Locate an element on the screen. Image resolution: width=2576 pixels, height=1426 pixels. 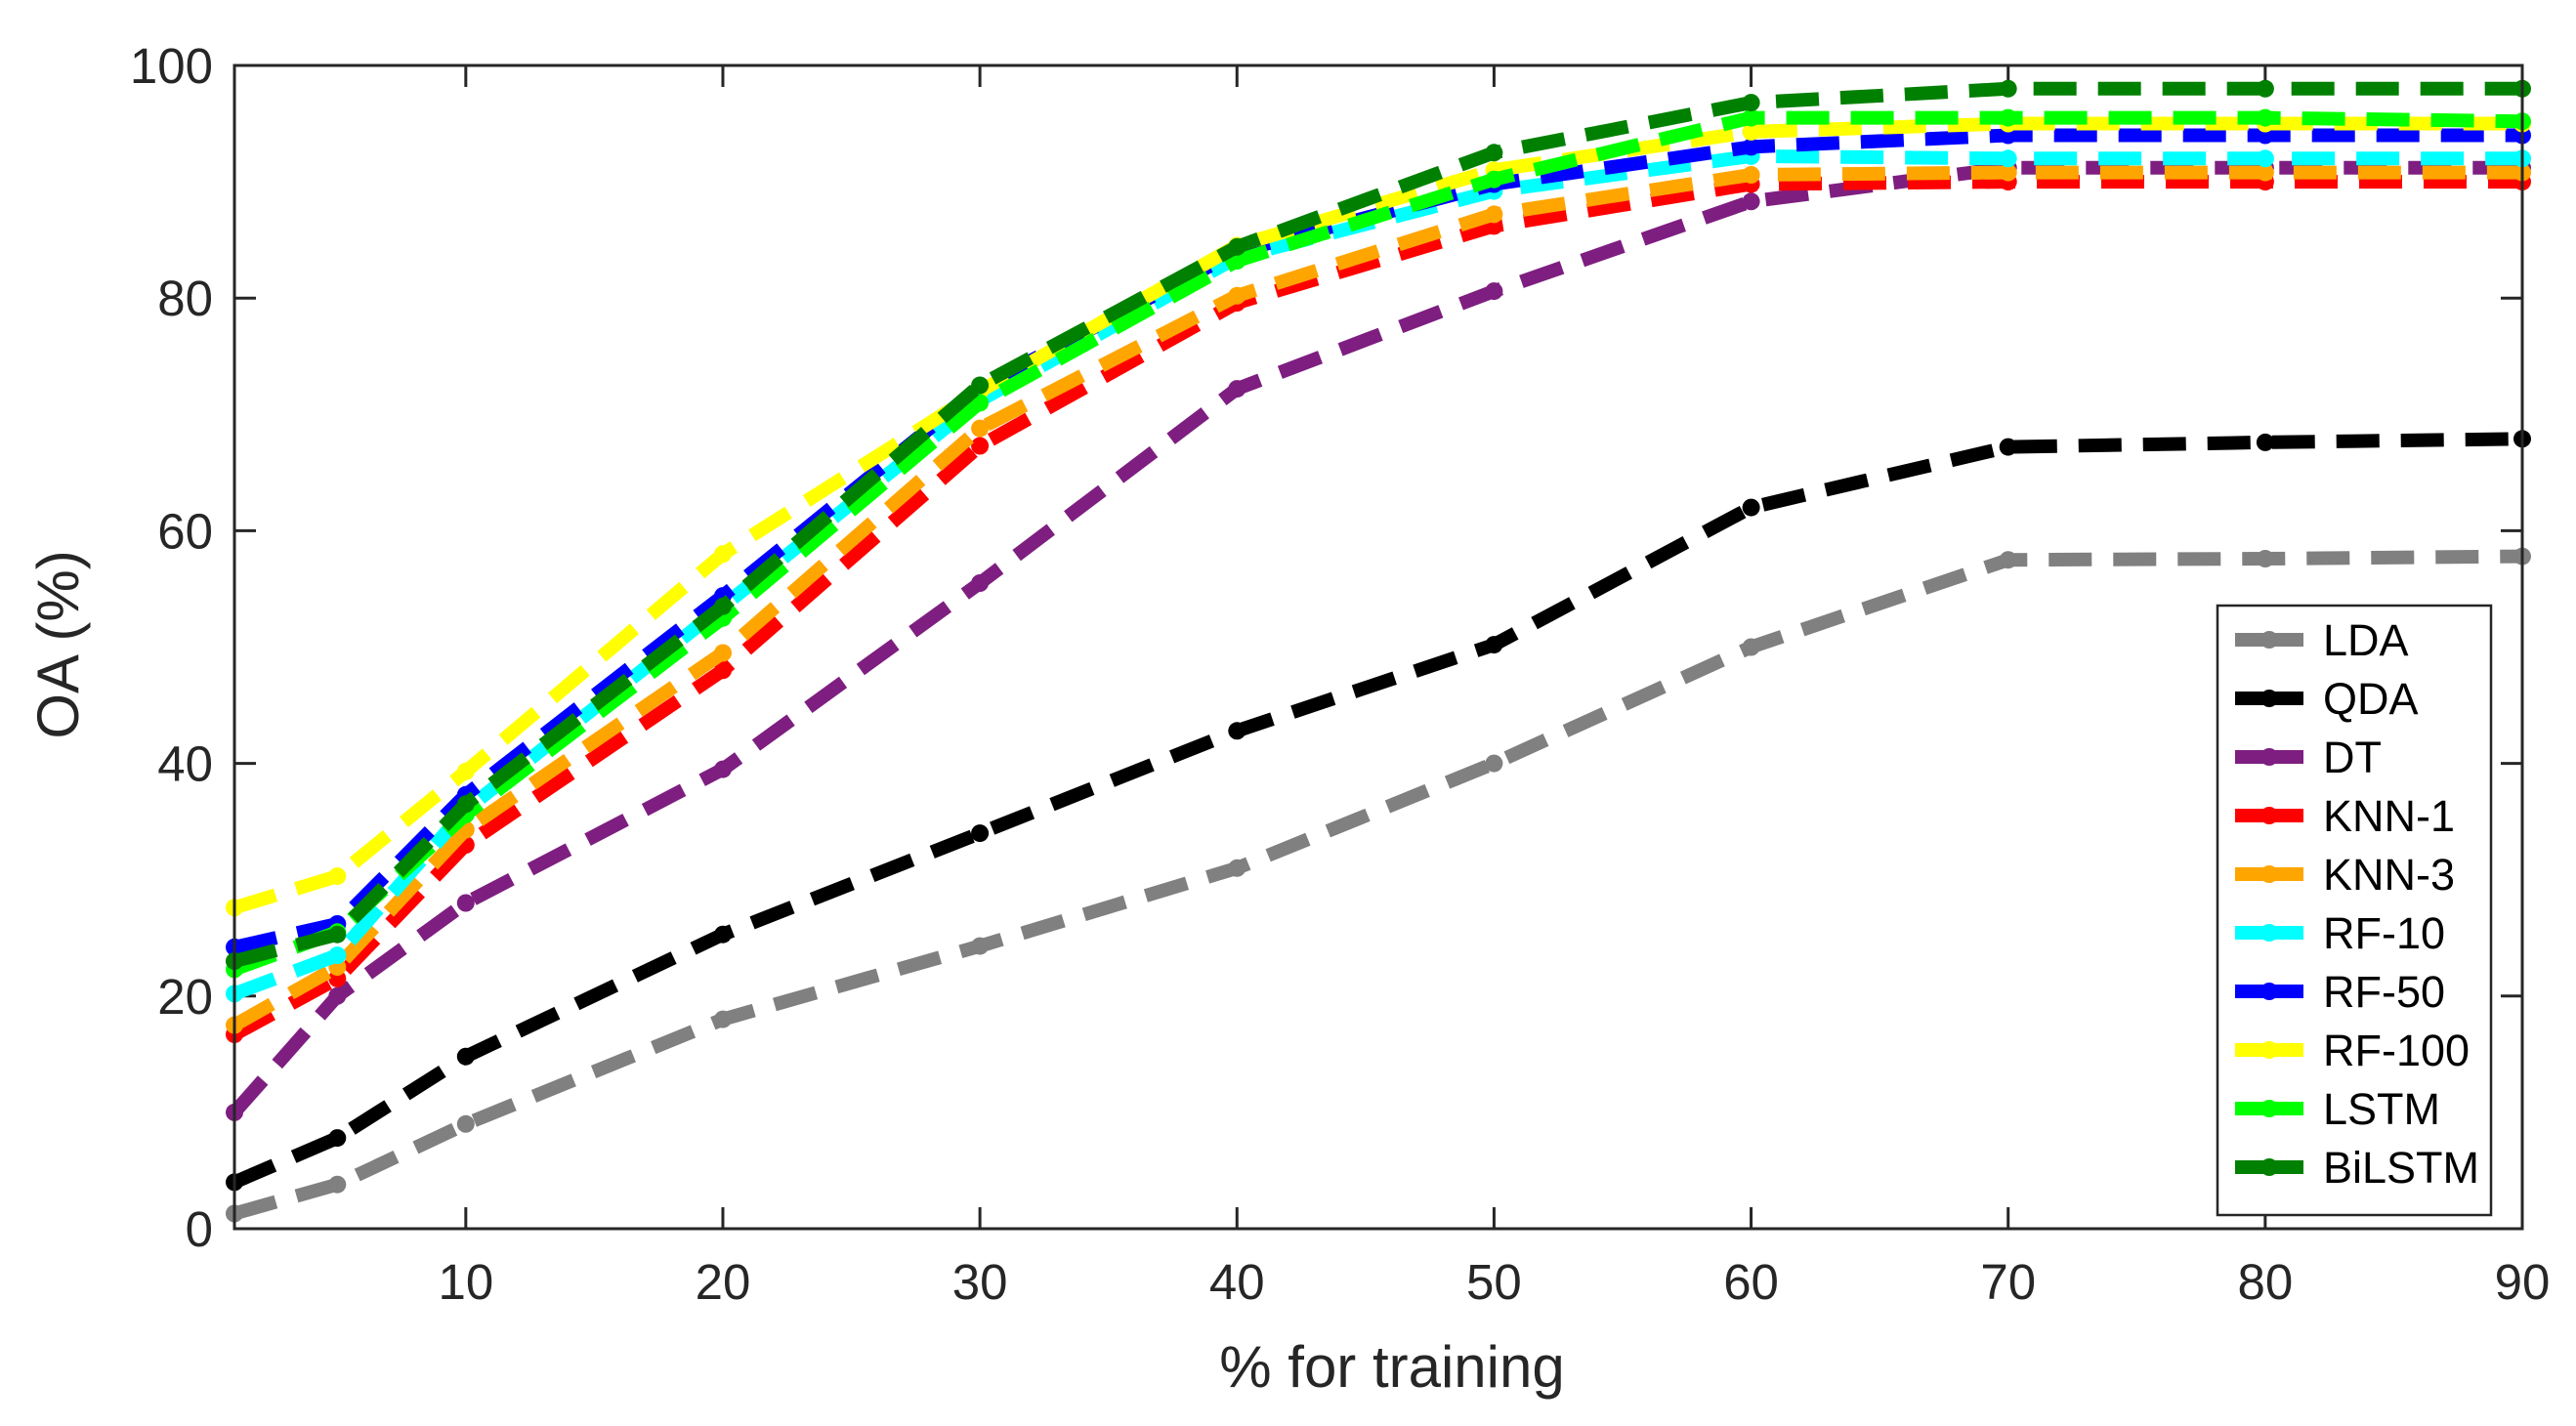
x-axis-label: % for training is located at coordinates (1392, 1367).